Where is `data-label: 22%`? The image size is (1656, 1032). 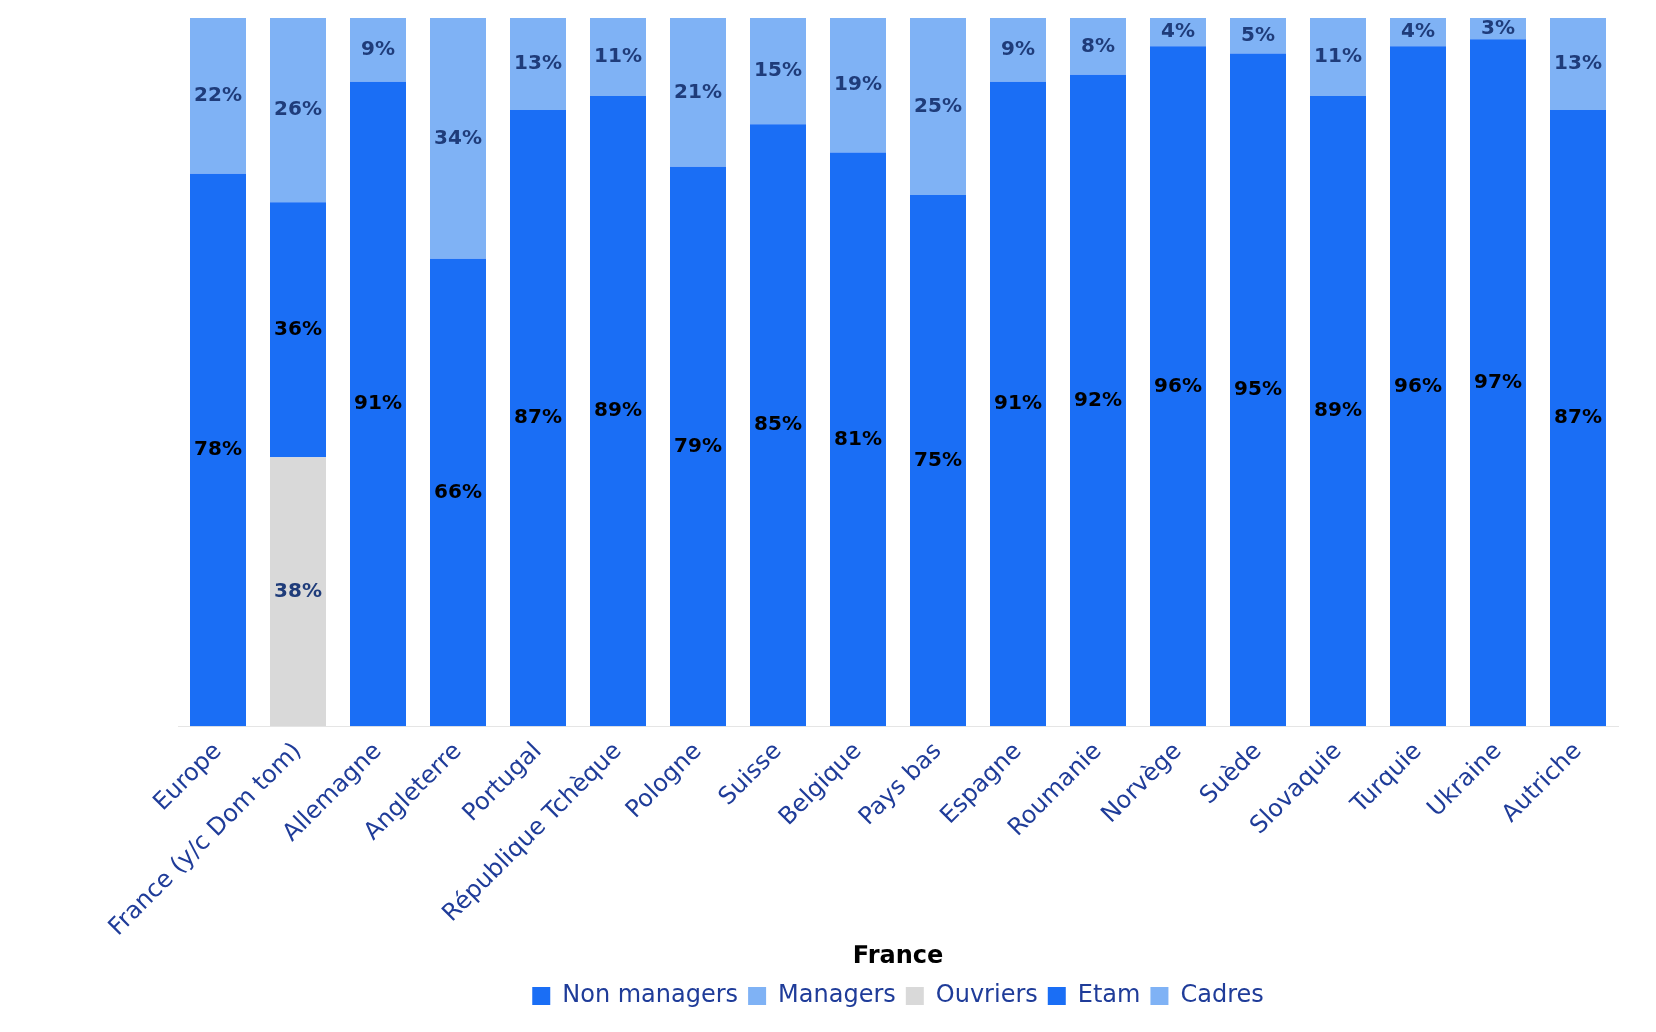
data-label: 22% is located at coordinates (218, 94).